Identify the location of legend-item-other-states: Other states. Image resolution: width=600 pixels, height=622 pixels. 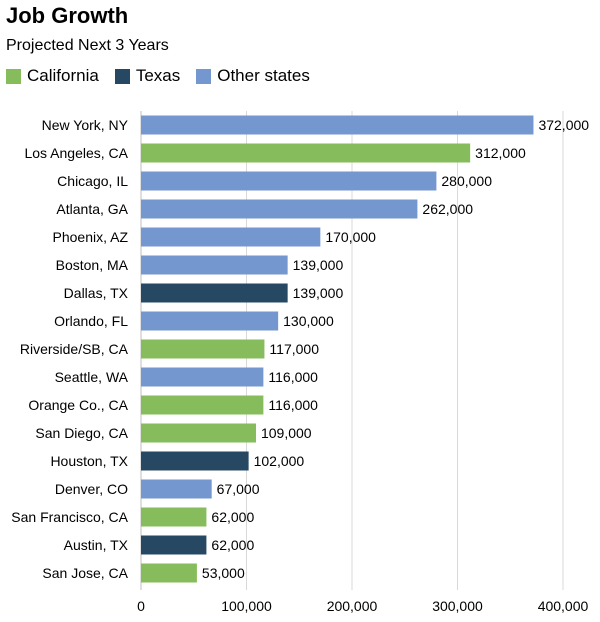
(253, 76).